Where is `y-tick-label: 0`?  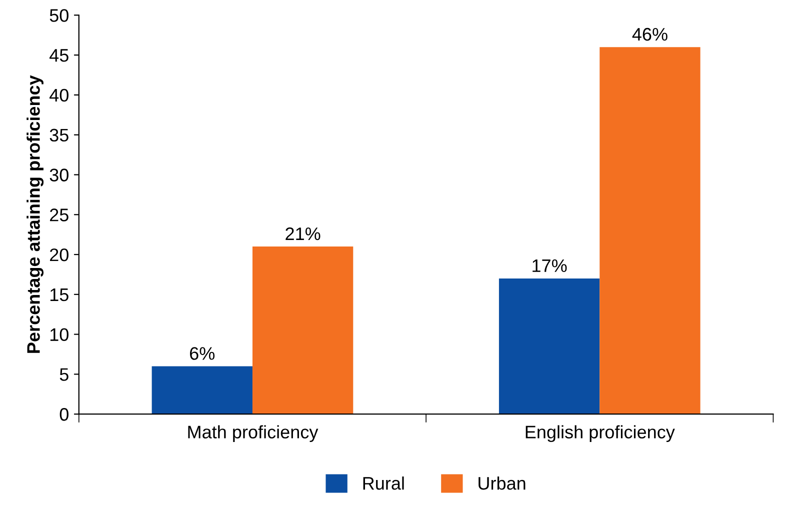
y-tick-label: 0 is located at coordinates (64, 414).